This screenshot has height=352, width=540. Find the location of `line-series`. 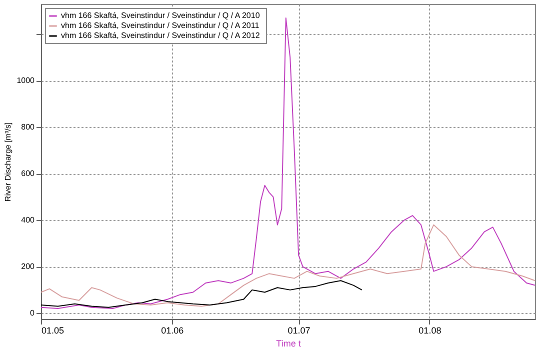

line-series is located at coordinates (201, 294).